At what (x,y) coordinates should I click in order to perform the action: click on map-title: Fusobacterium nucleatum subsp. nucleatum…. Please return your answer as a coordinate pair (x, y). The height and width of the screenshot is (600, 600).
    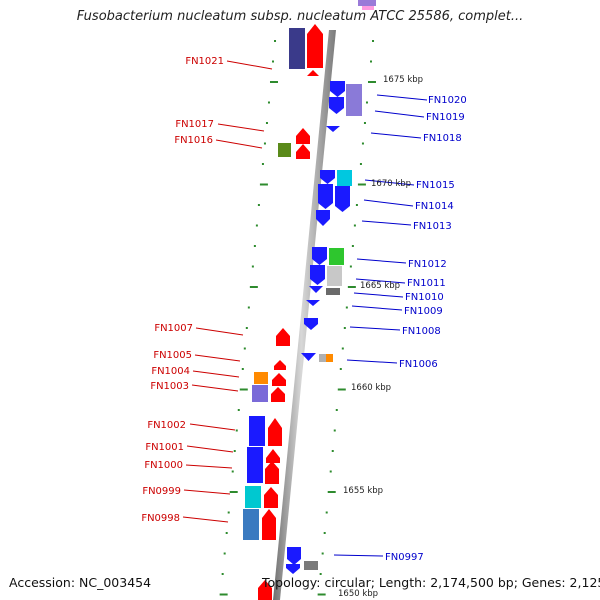
    Looking at the image, I should click on (300, 16).